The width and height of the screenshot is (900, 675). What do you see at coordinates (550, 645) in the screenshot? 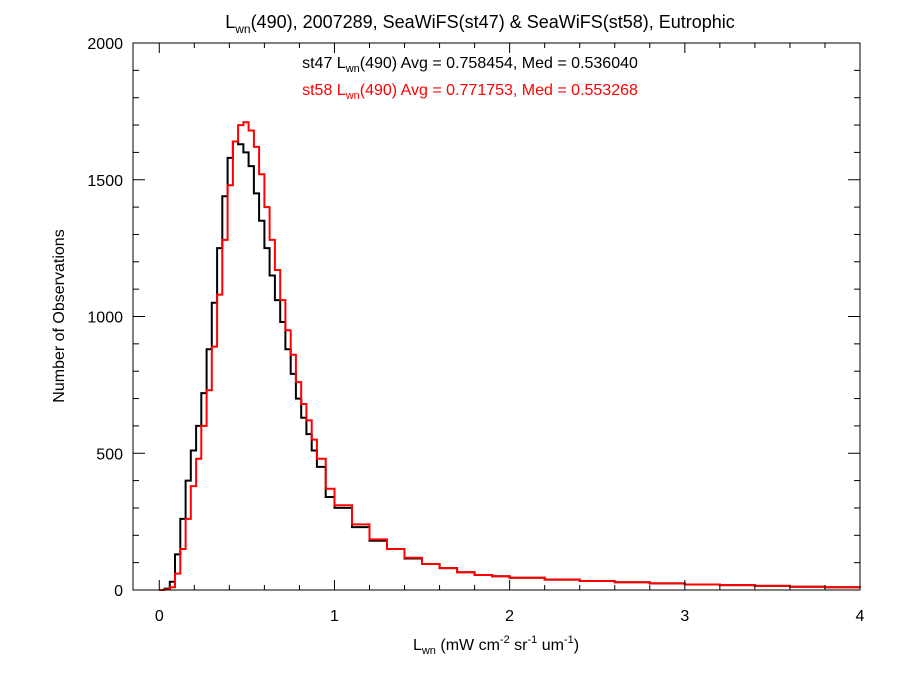
I see `x-axis-label-part: um` at bounding box center [550, 645].